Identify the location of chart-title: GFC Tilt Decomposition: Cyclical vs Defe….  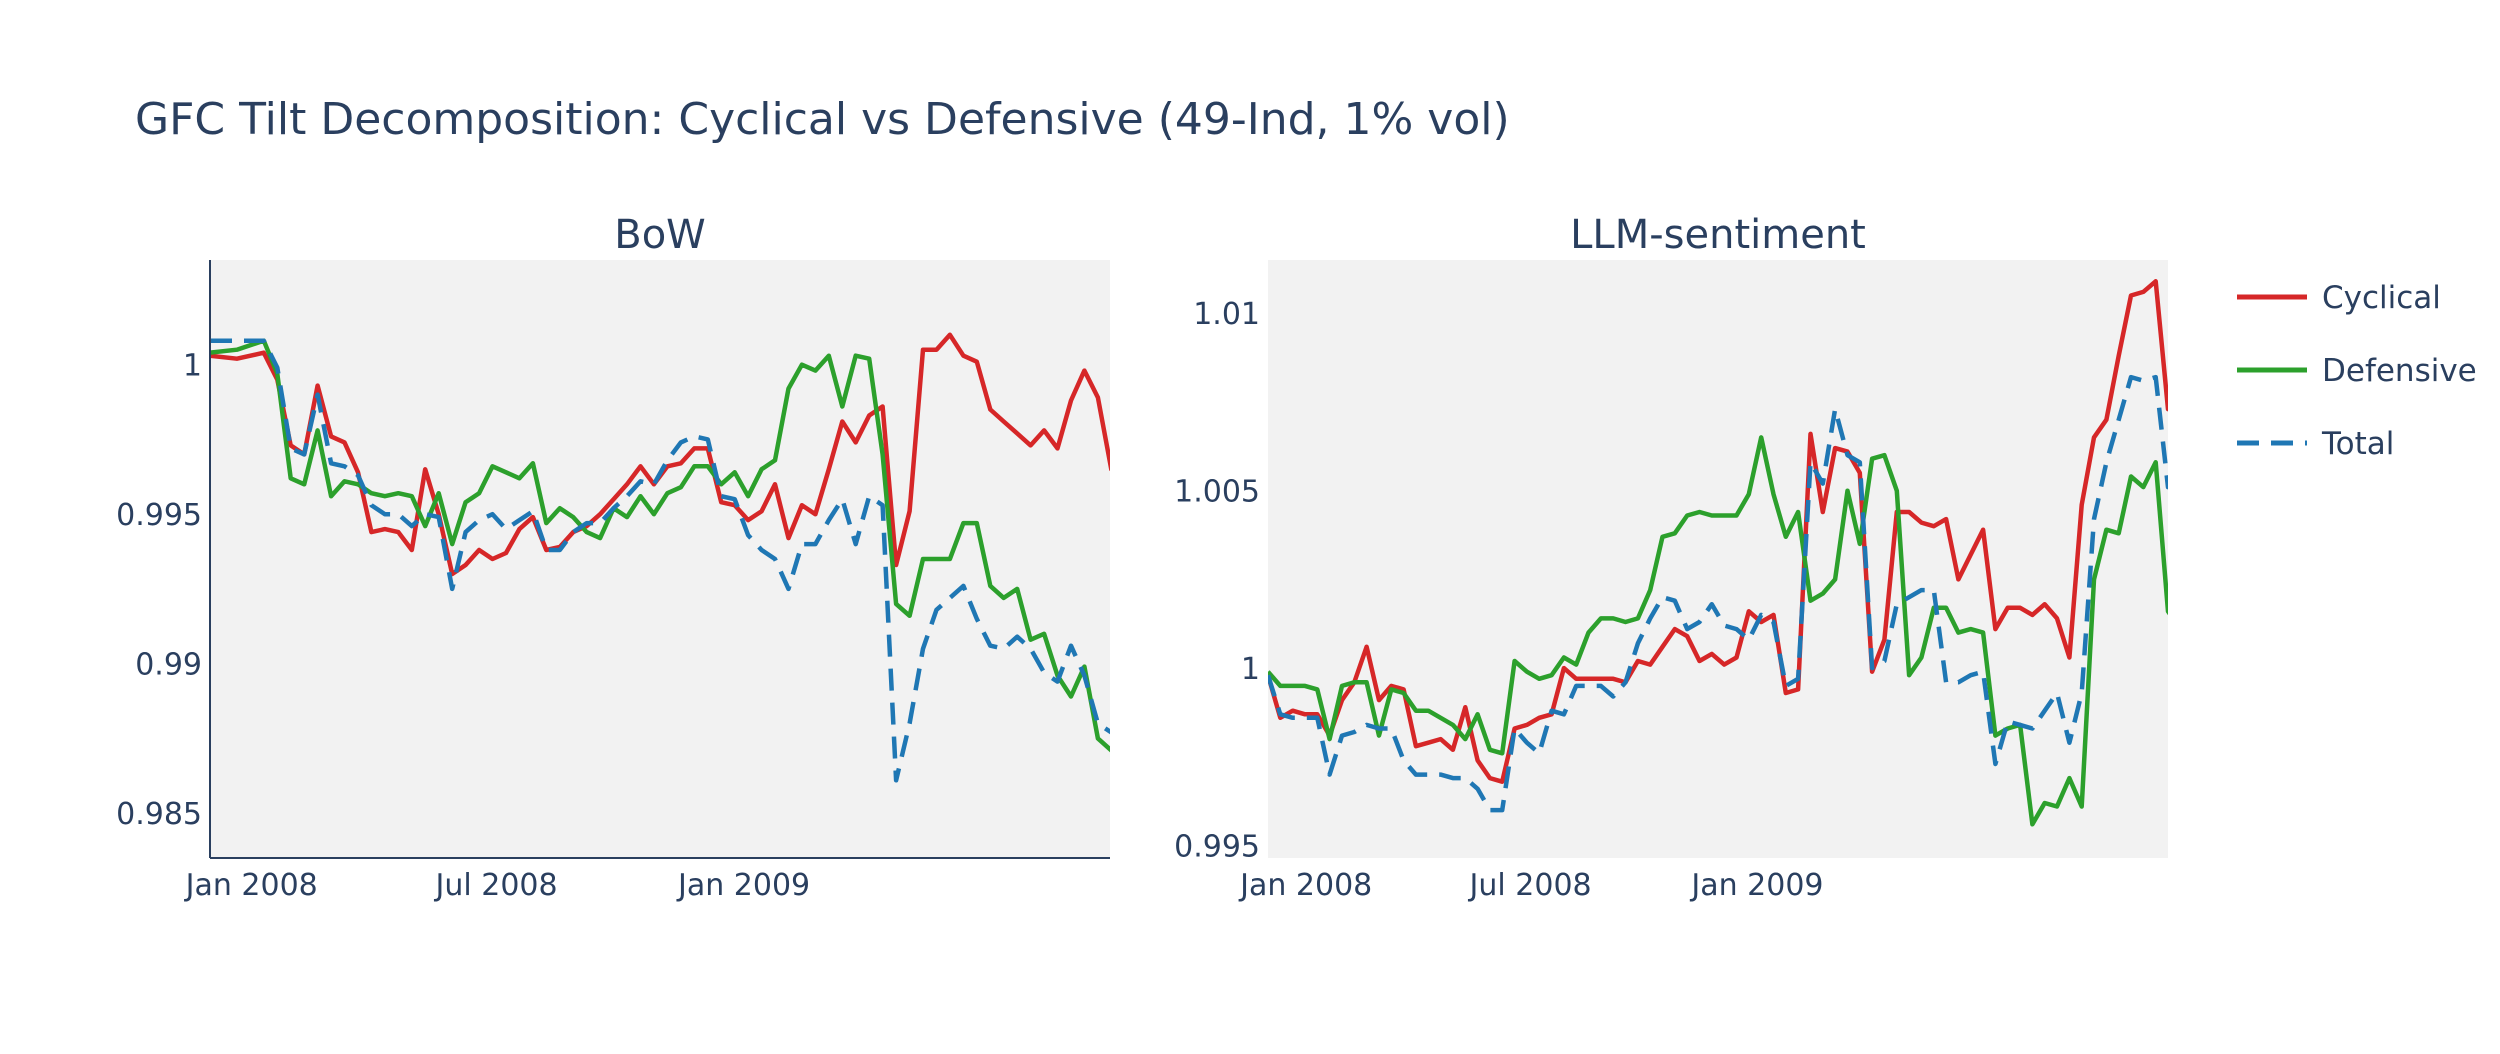
(822, 119).